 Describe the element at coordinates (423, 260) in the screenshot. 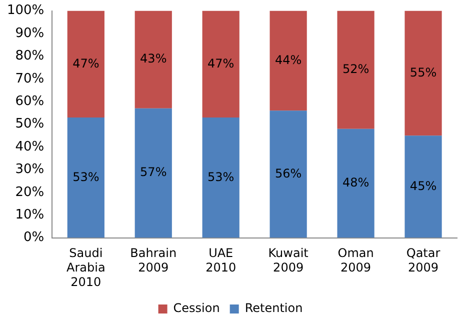

I see `x-tick-label: Qatar 2009` at that location.